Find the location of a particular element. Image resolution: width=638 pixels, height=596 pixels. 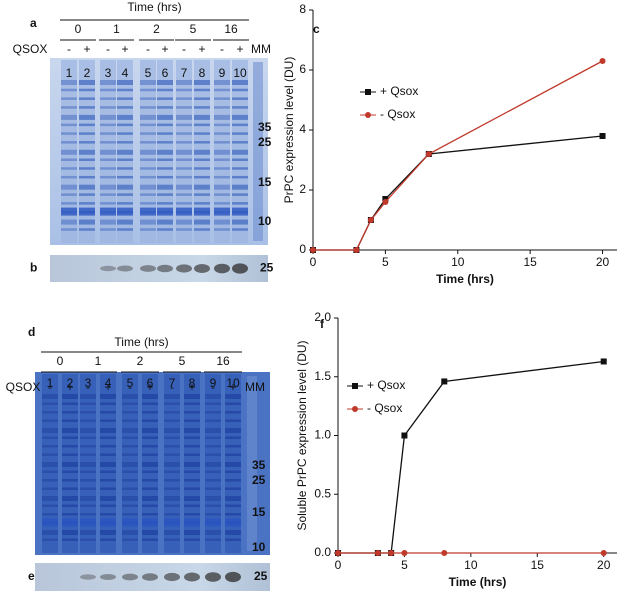

x-tick-label: 0 is located at coordinates (338, 565).